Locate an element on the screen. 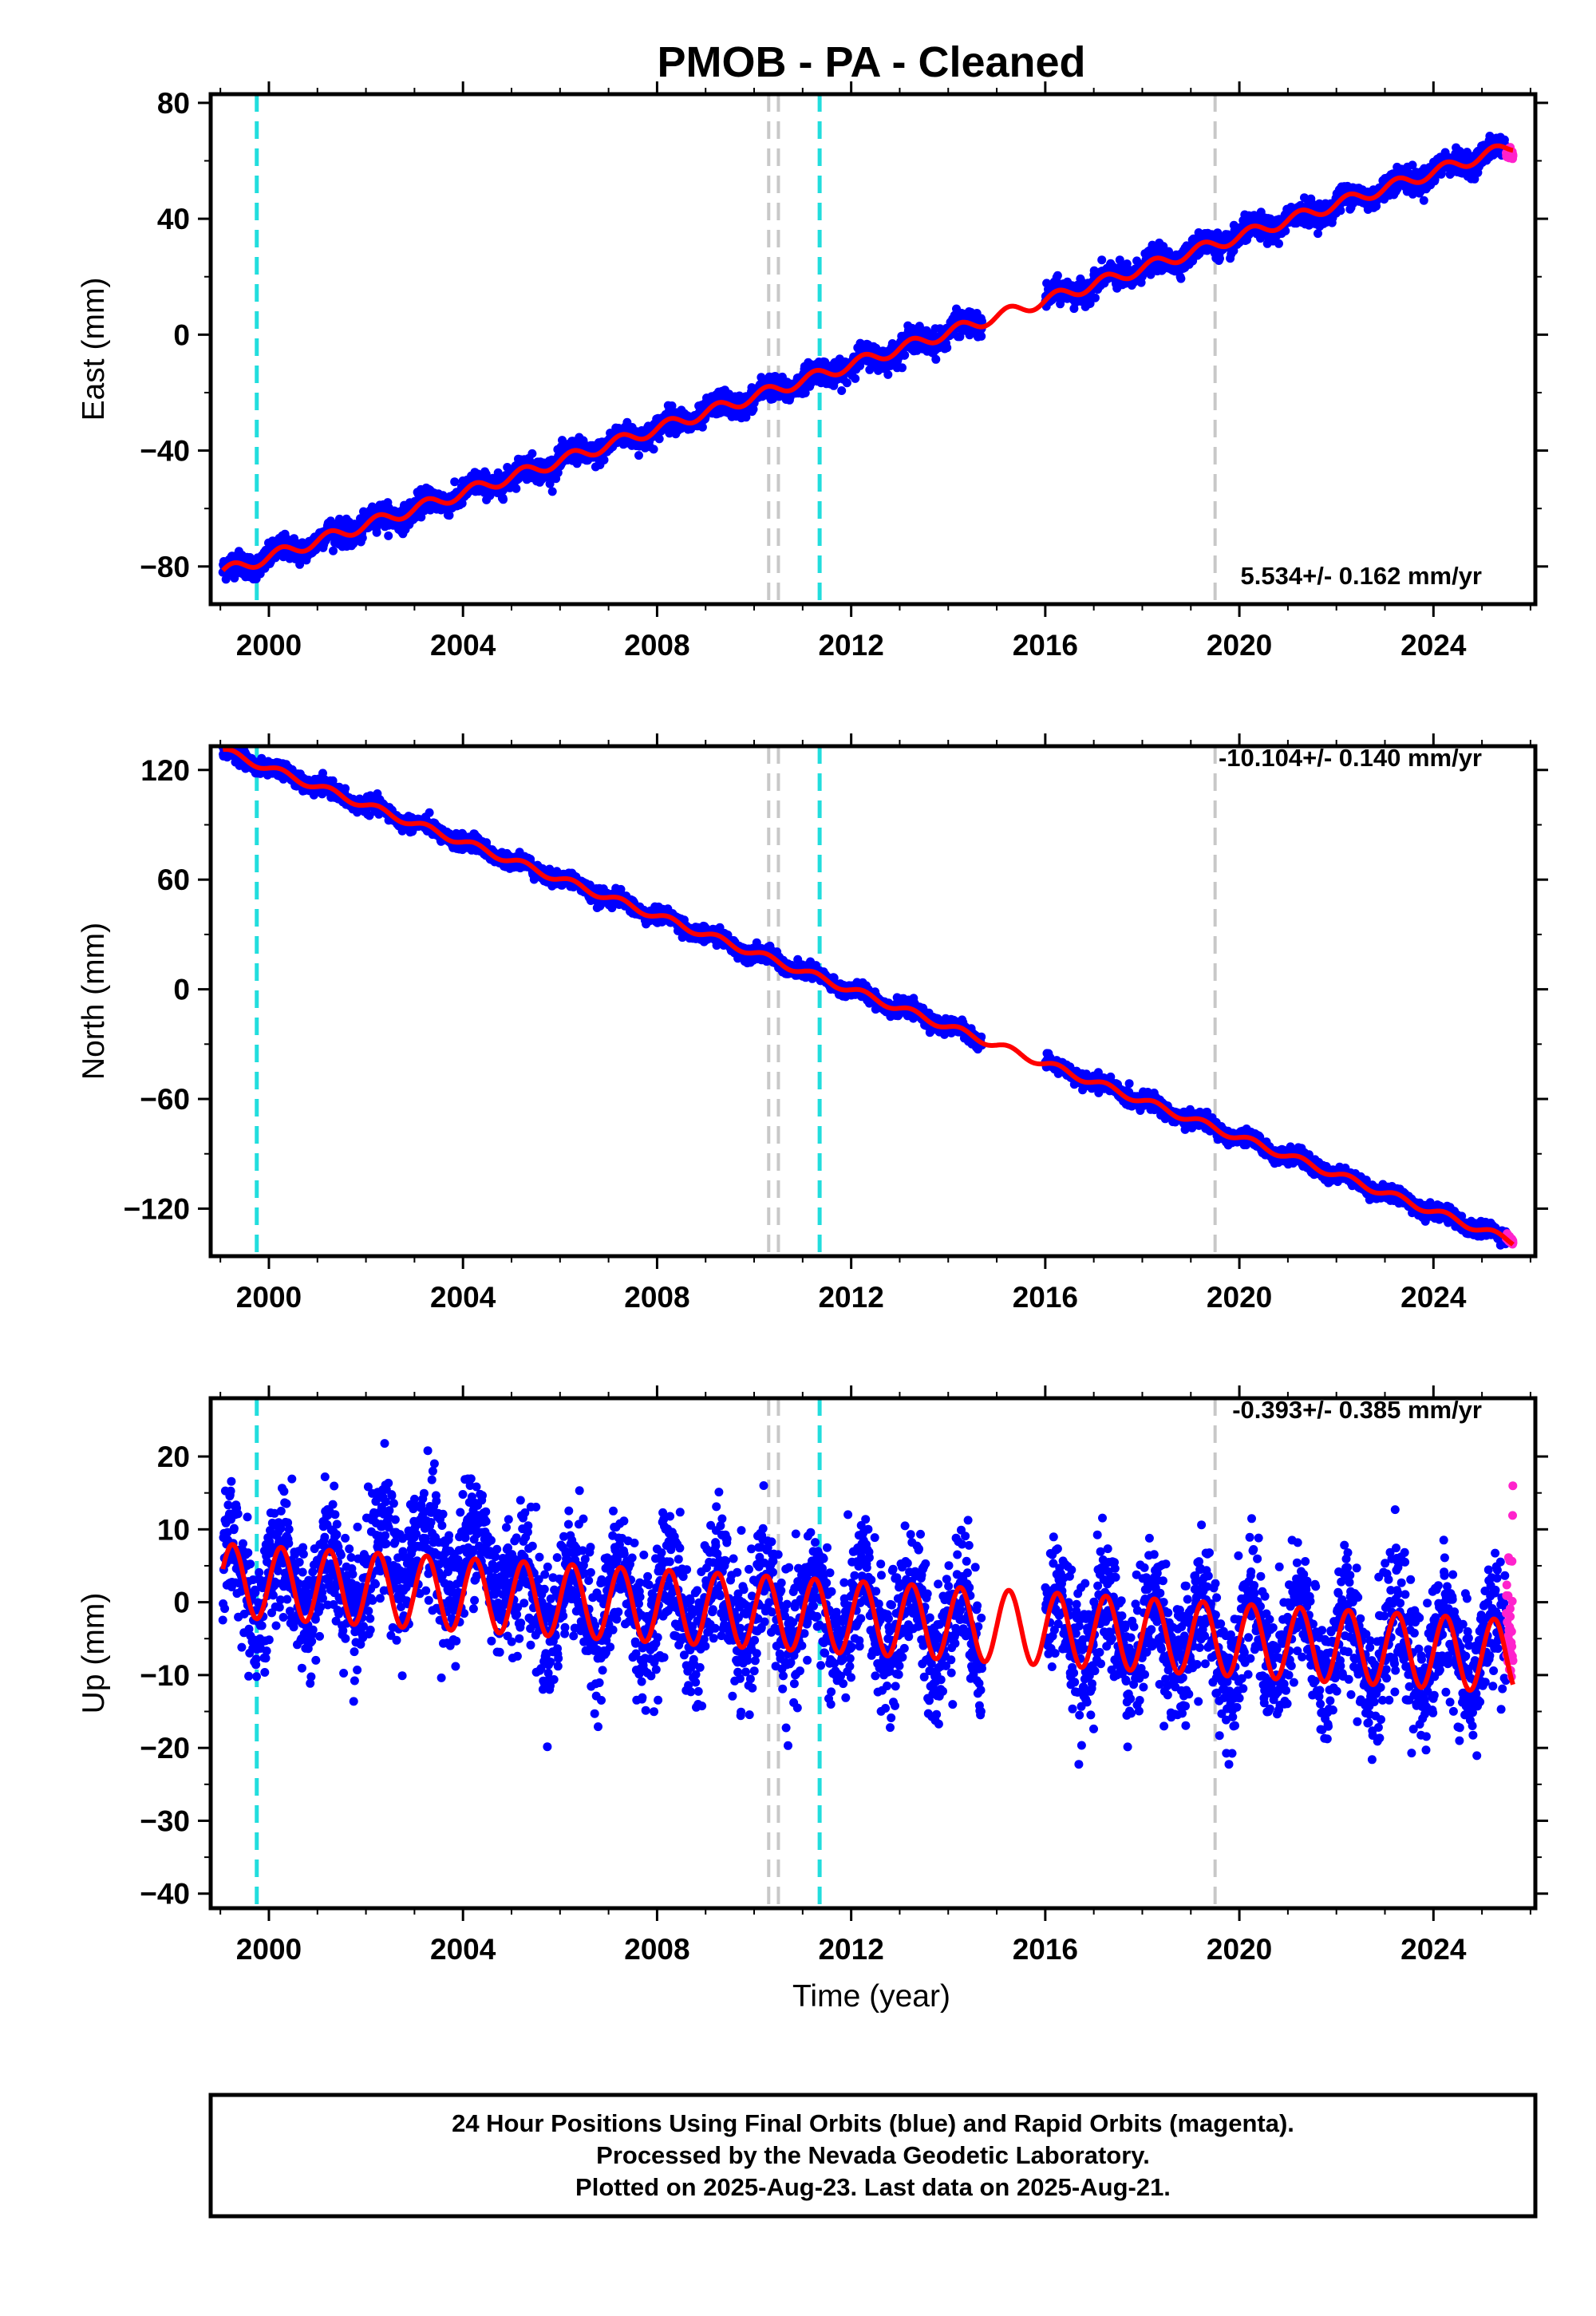  east-rate-label: 5.534+/- 0.162 mm/yr is located at coordinates (1361, 576).